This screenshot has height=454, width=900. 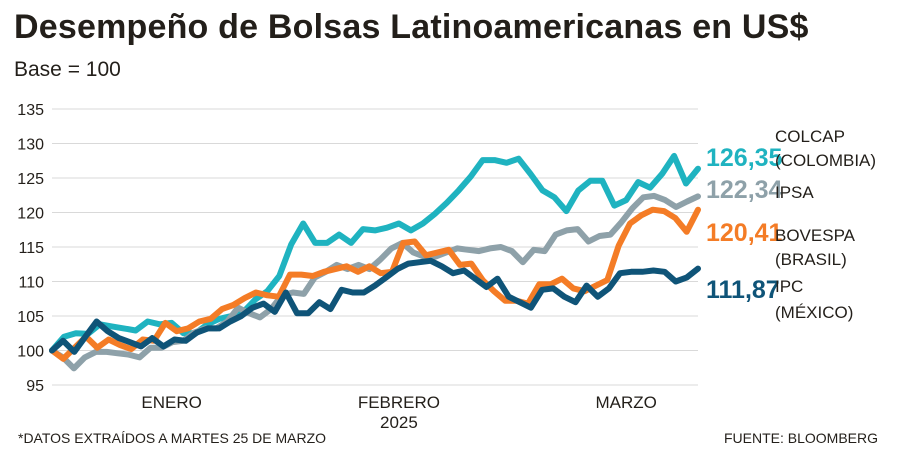 What do you see at coordinates (814, 312) in the screenshot?
I see `series-name-label: (MÉXICO)` at bounding box center [814, 312].